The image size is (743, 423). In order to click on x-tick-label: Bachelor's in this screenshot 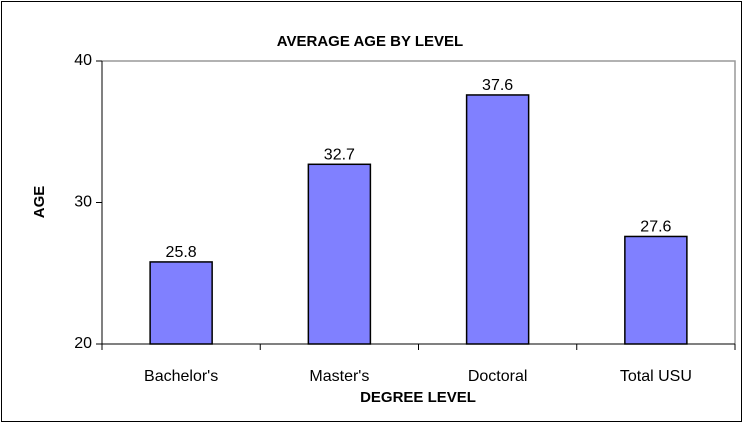, I will do `click(181, 376)`.